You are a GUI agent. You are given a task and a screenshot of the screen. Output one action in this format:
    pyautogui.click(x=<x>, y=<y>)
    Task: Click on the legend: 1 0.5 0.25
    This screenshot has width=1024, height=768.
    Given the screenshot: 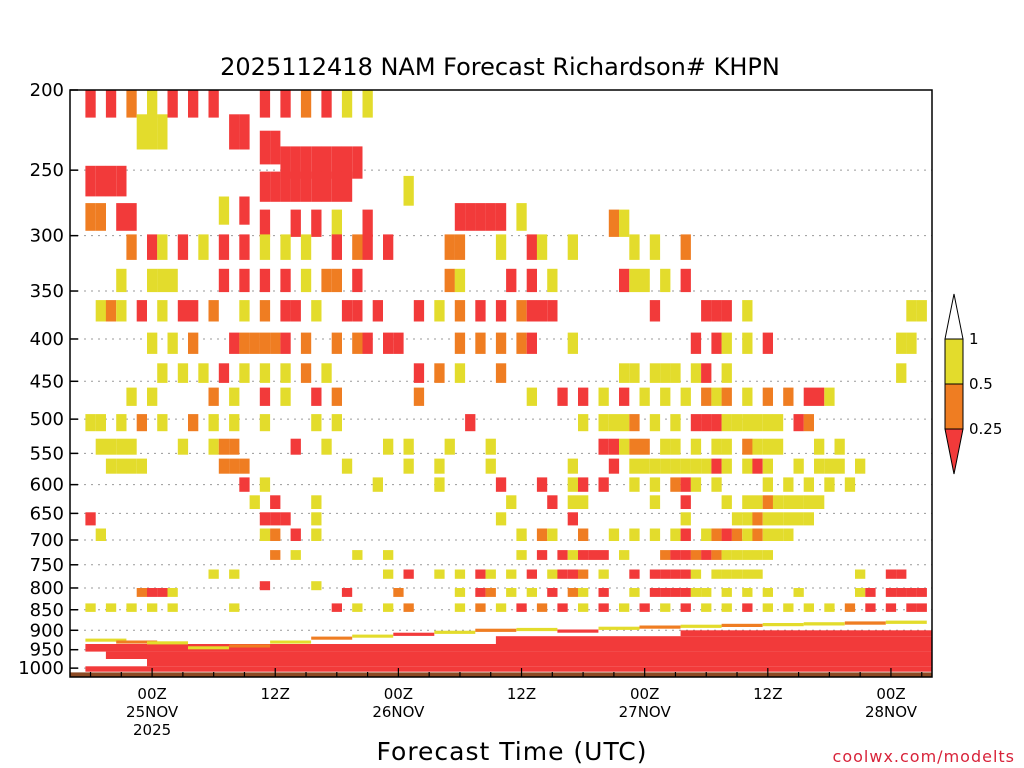 What is the action you would take?
    pyautogui.click(x=973, y=384)
    